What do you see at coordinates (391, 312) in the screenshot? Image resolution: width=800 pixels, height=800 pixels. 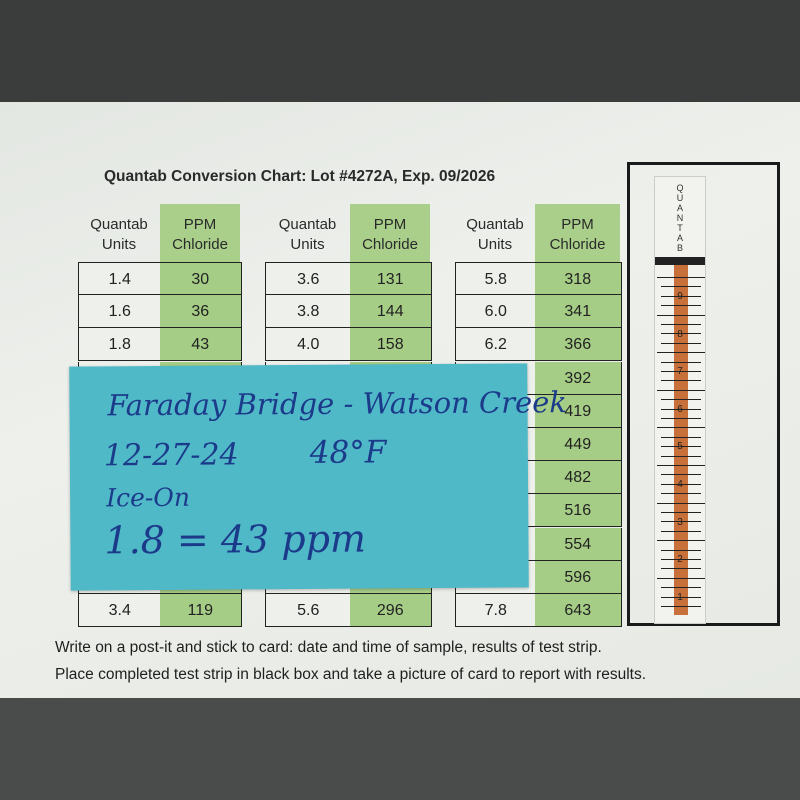 I see `ppm-cell: 144` at bounding box center [391, 312].